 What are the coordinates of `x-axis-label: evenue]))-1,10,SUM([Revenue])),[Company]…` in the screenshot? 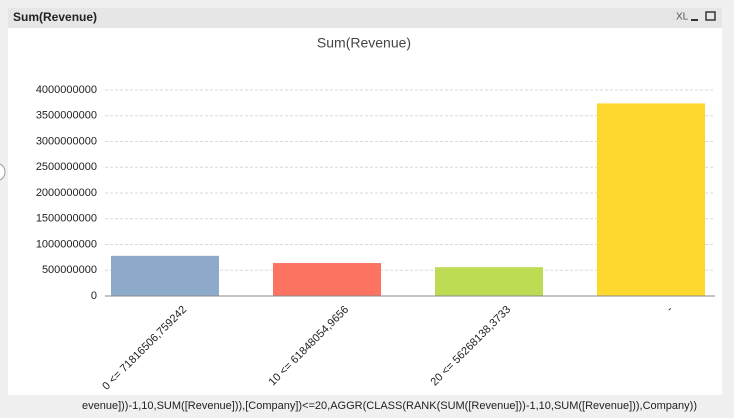 It's located at (389, 406).